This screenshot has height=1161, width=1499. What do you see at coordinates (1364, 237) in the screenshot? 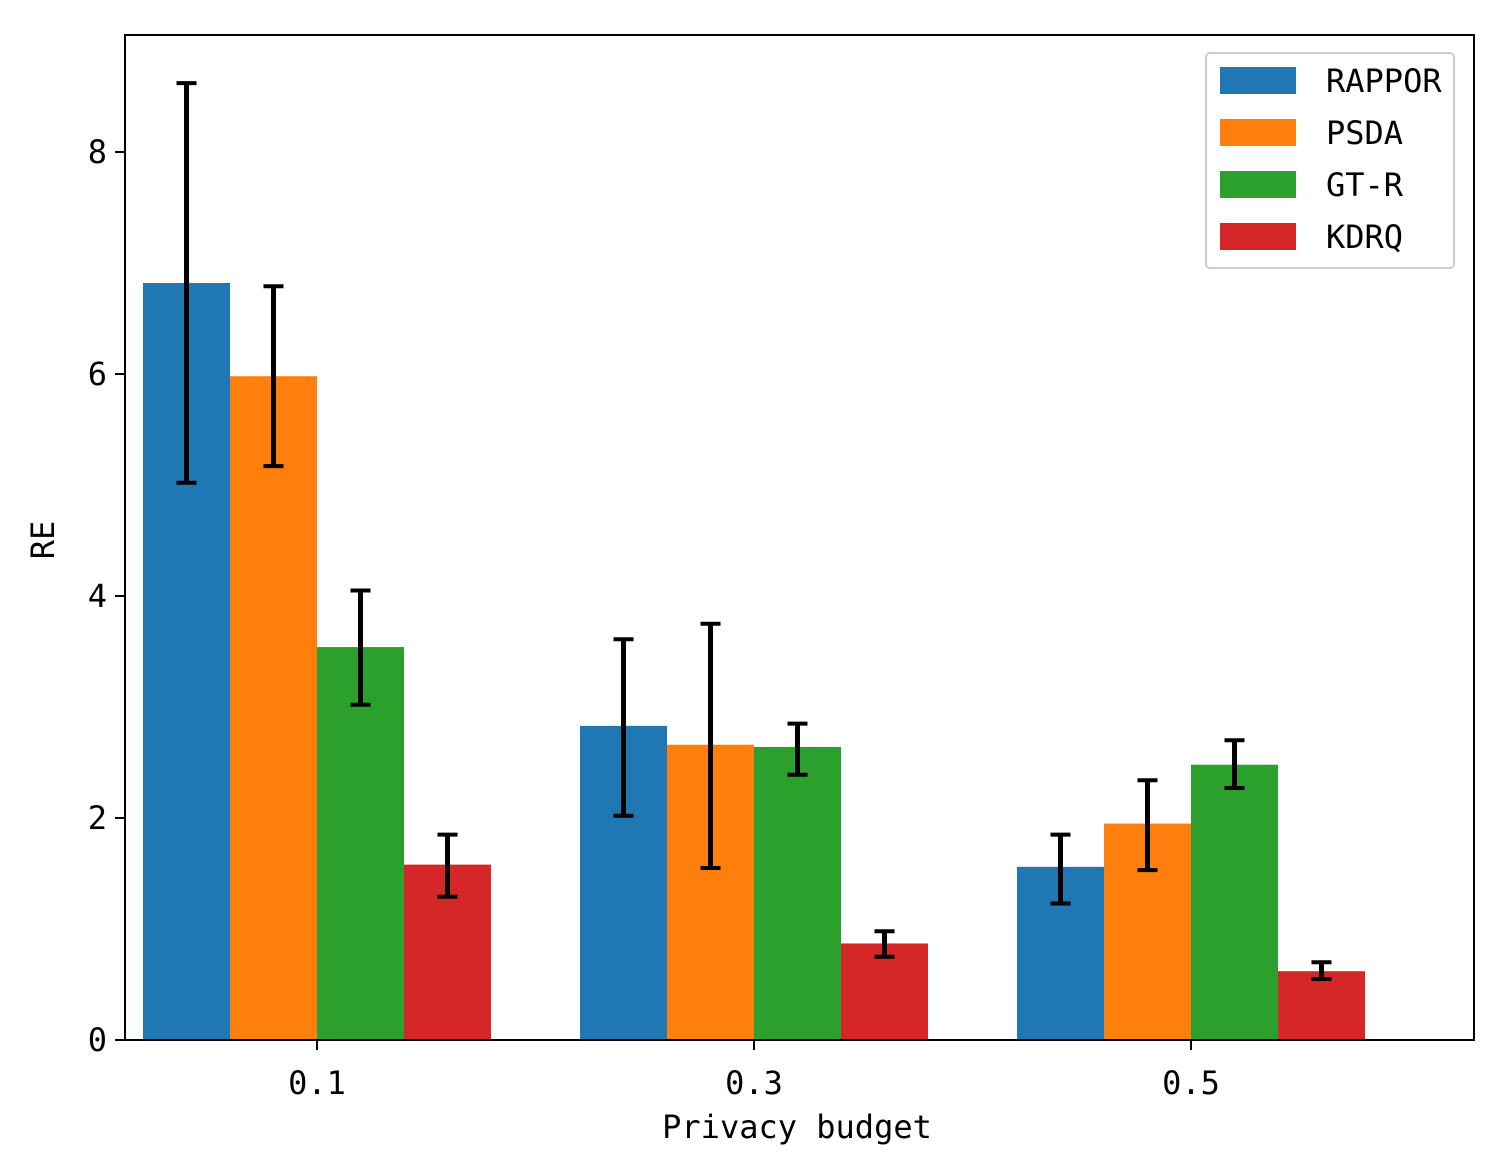
I see `legend-label-kdrq: KDRQ` at bounding box center [1364, 237].